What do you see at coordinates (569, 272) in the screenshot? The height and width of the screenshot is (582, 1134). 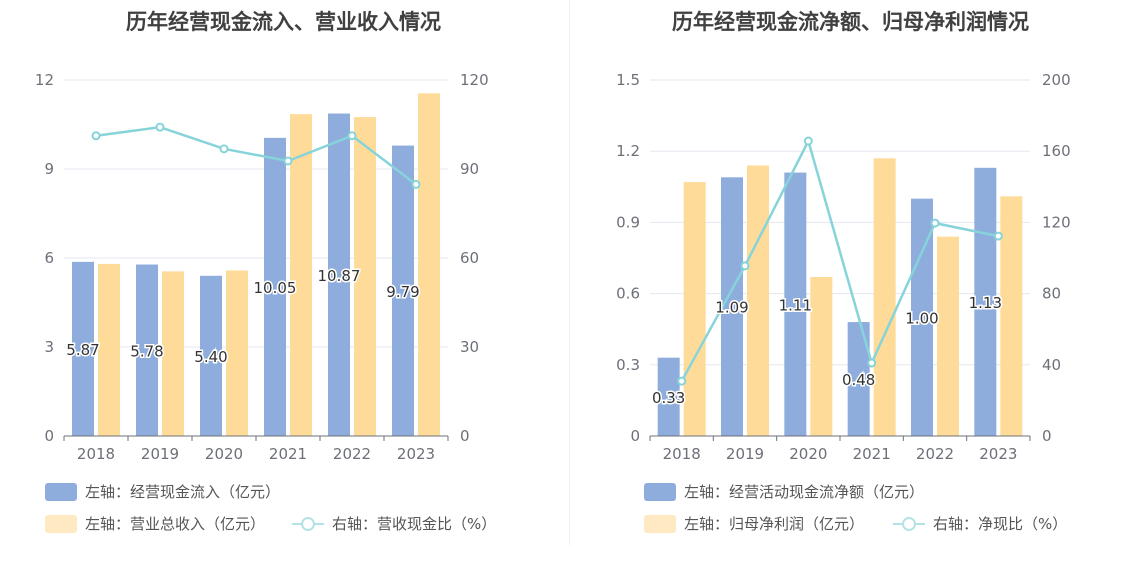 I see `panel-divider` at bounding box center [569, 272].